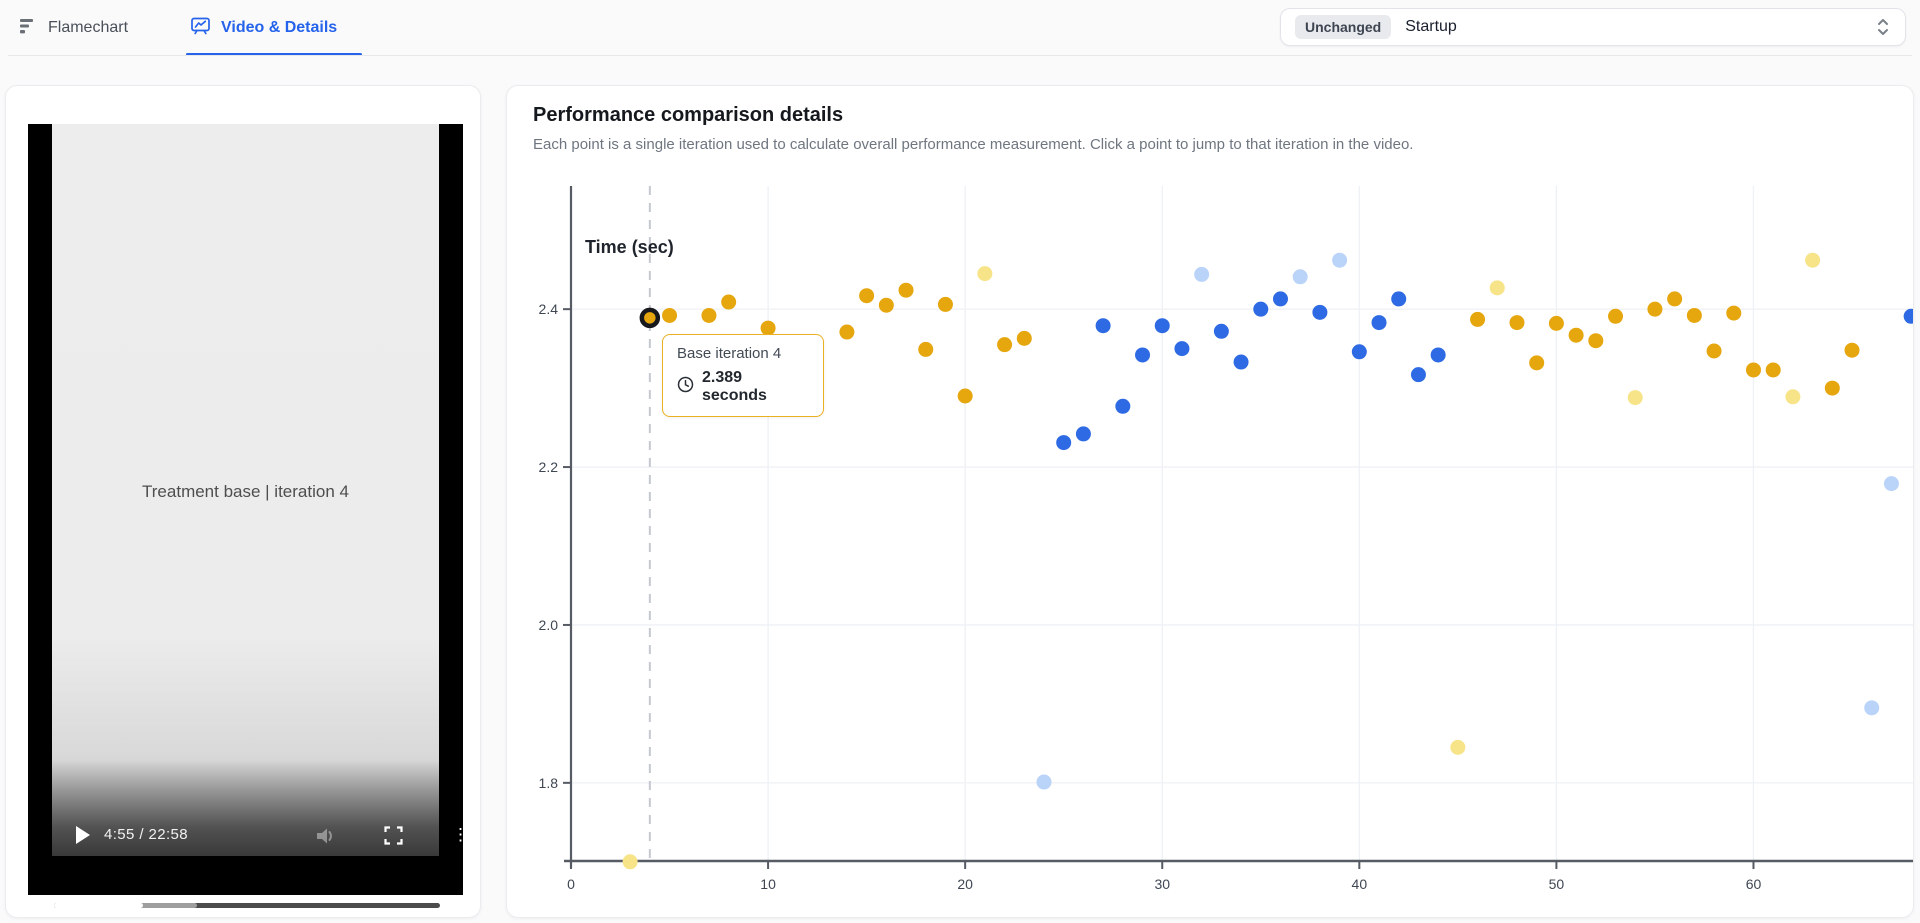  Describe the element at coordinates (28, 28) in the screenshot. I see `flamechart-icon` at that location.